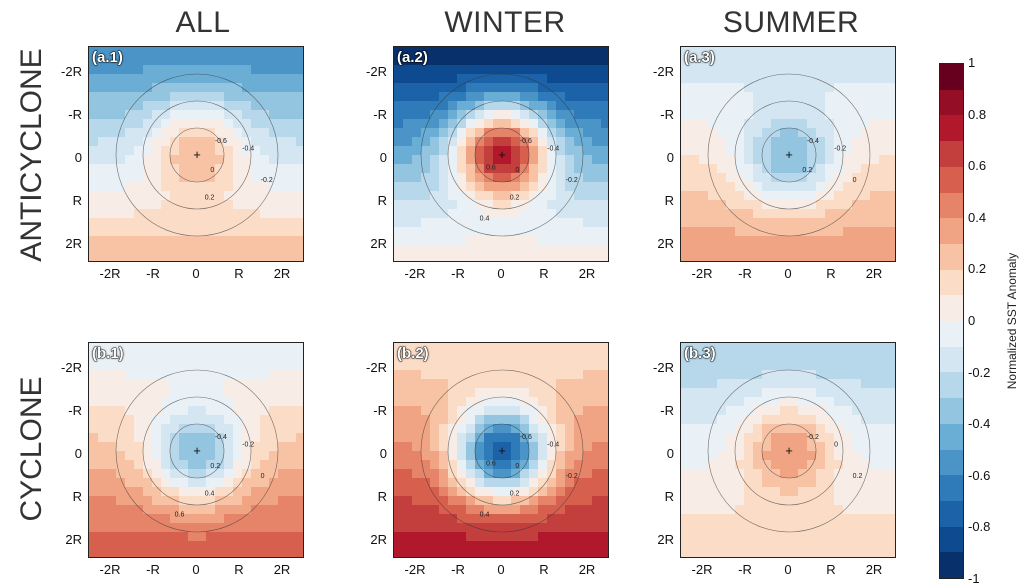 The image size is (1027, 586). I want to click on colorbar-tick-label: 1, so click(971, 62).